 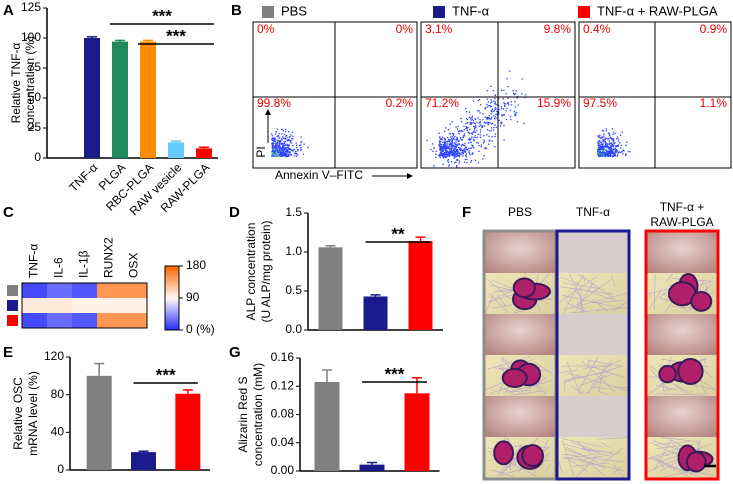 What do you see at coordinates (593, 252) in the screenshot?
I see `dish-image` at bounding box center [593, 252].